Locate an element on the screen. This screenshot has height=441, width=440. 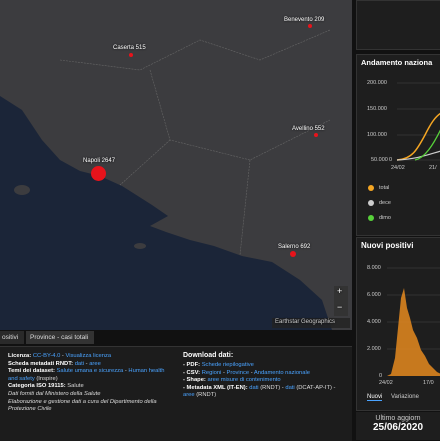
update-panel: Ultimo aggiorn 25/06/2020 is located at coordinates (398, 426).